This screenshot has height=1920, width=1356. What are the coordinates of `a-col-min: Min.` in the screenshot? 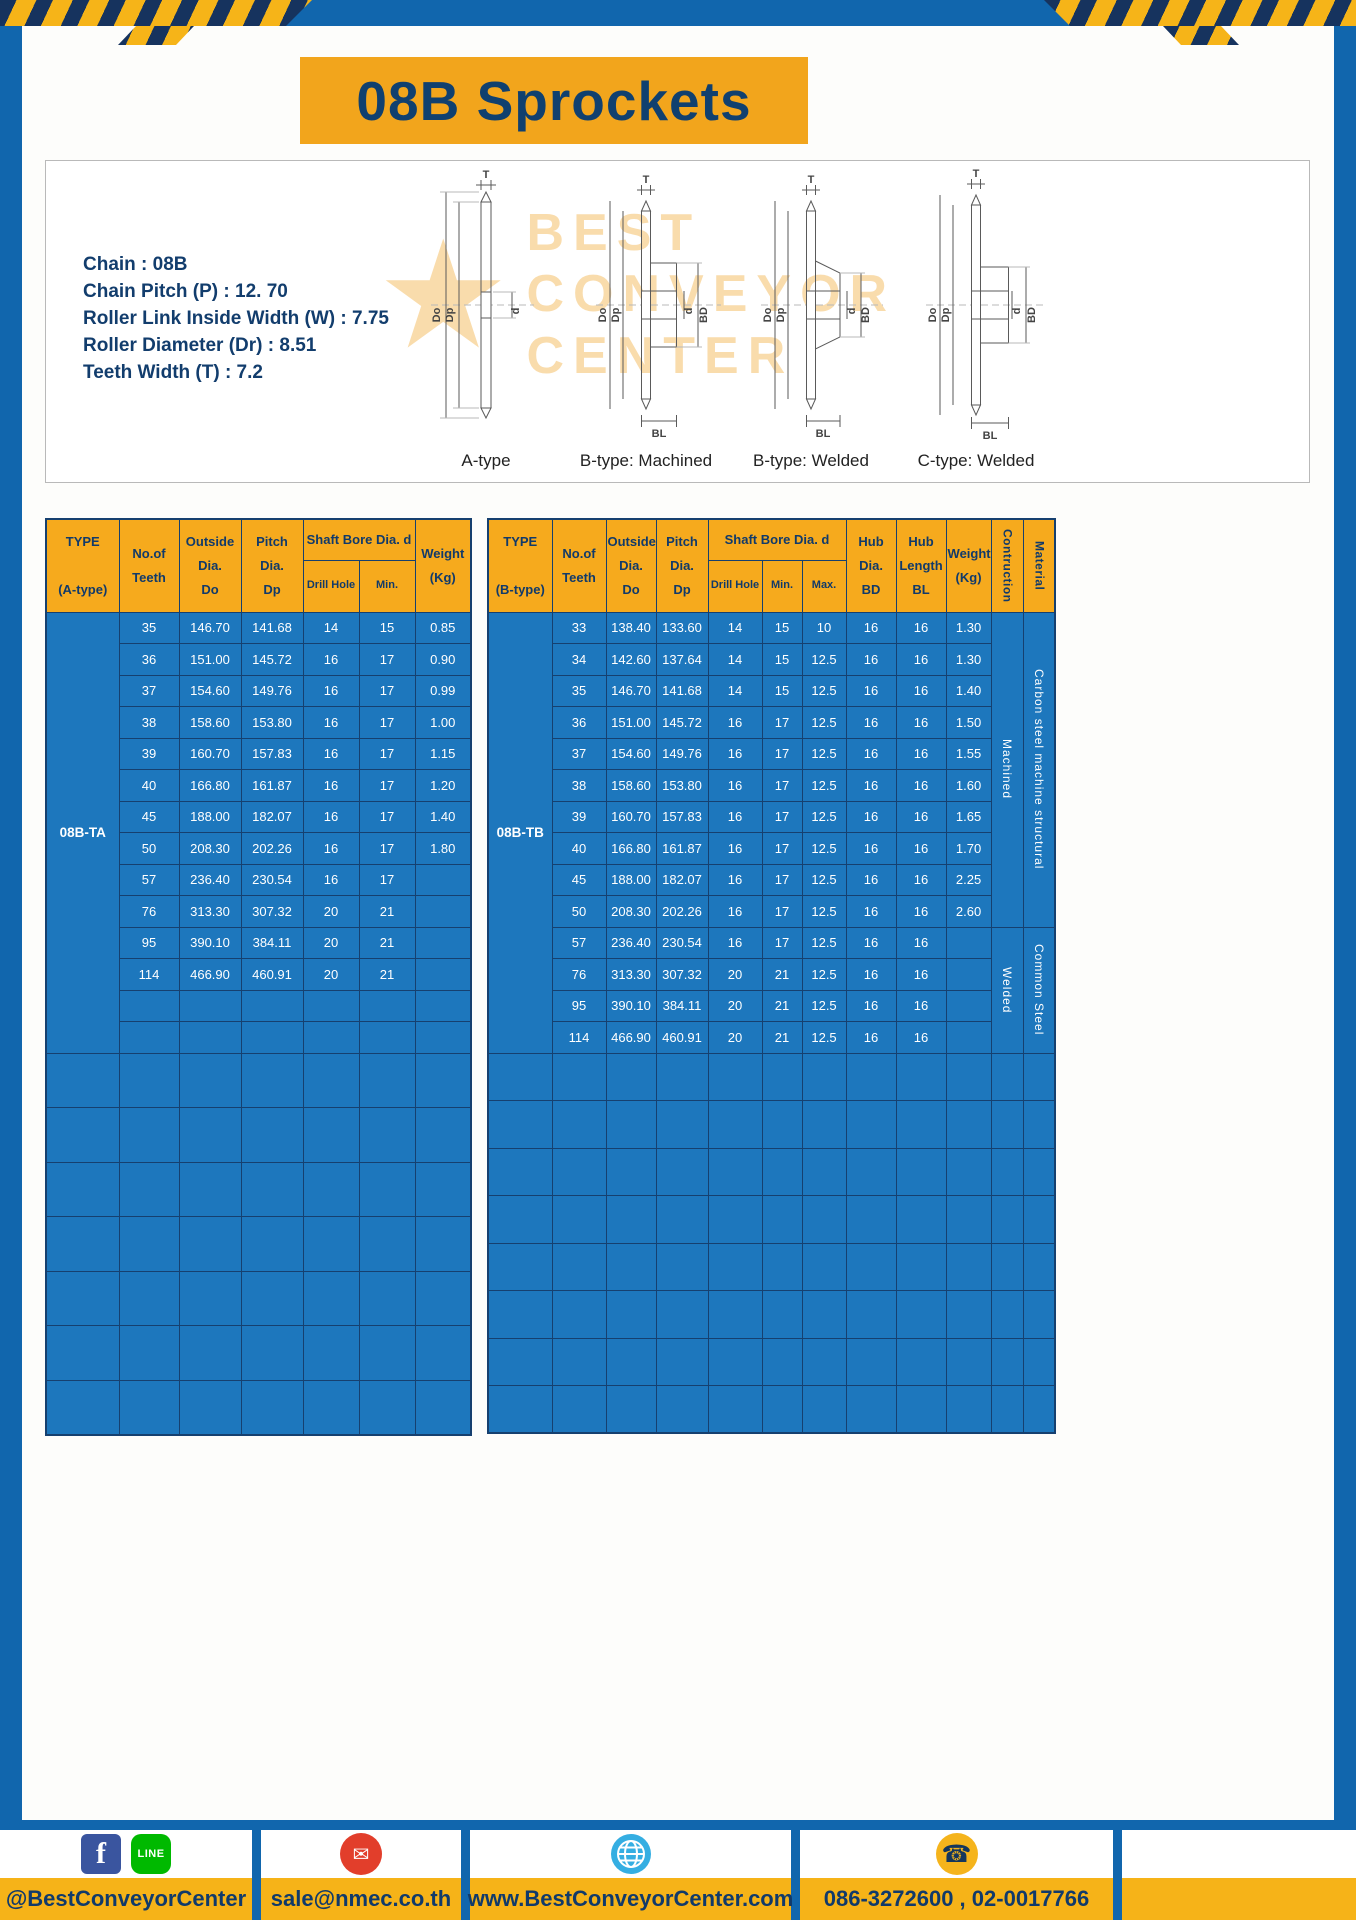 It's located at (387, 586).